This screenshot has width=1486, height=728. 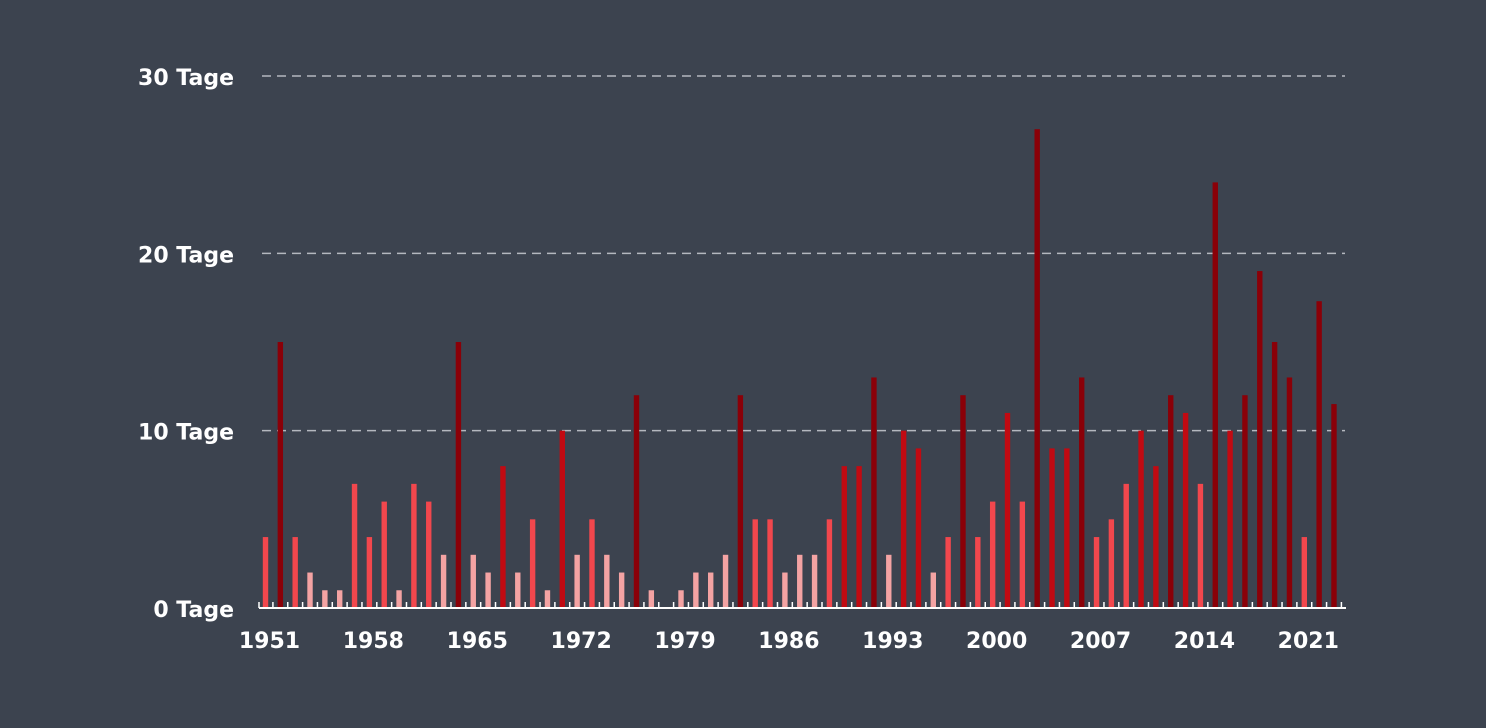 I want to click on bar-1959, so click(x=384, y=554).